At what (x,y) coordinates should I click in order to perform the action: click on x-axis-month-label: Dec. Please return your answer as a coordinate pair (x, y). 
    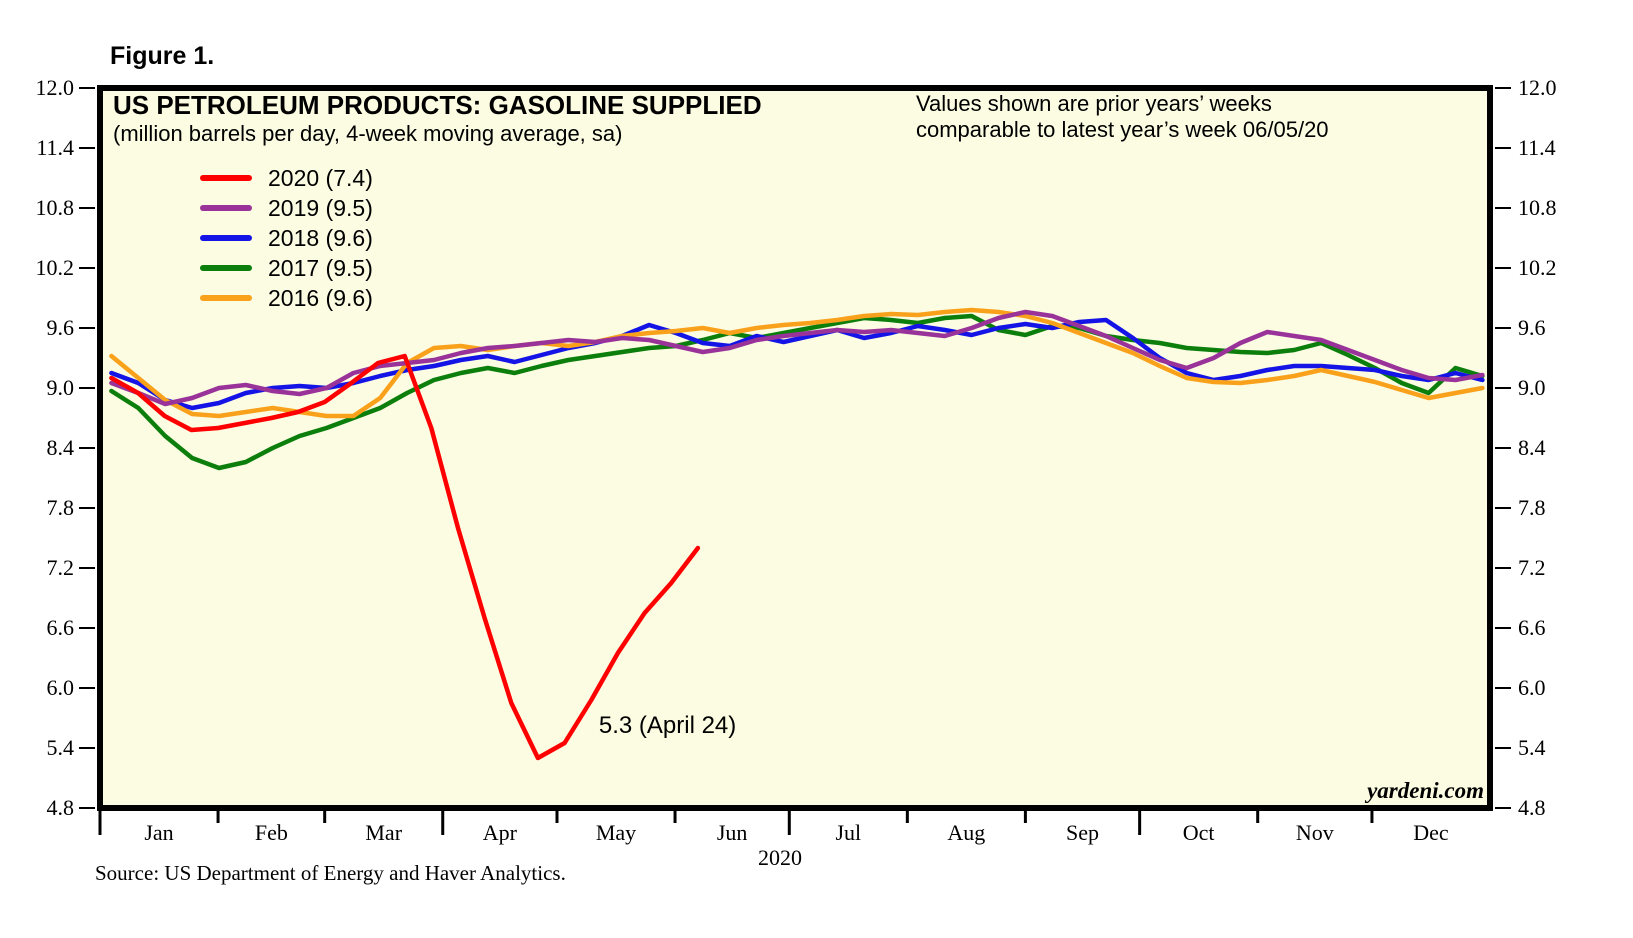
    Looking at the image, I should click on (1431, 832).